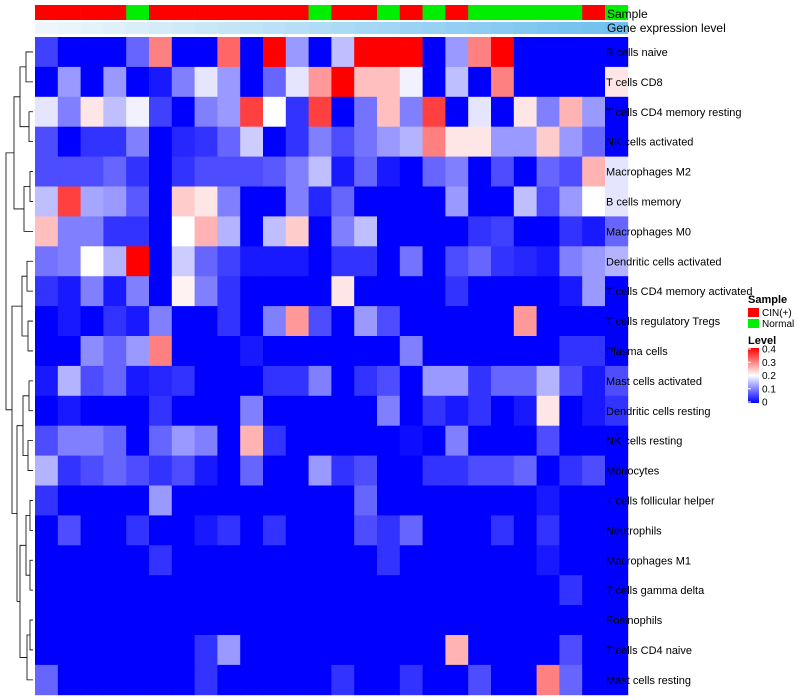 The image size is (800, 700). What do you see at coordinates (637, 352) in the screenshot?
I see `row-label: Plasma cells` at bounding box center [637, 352].